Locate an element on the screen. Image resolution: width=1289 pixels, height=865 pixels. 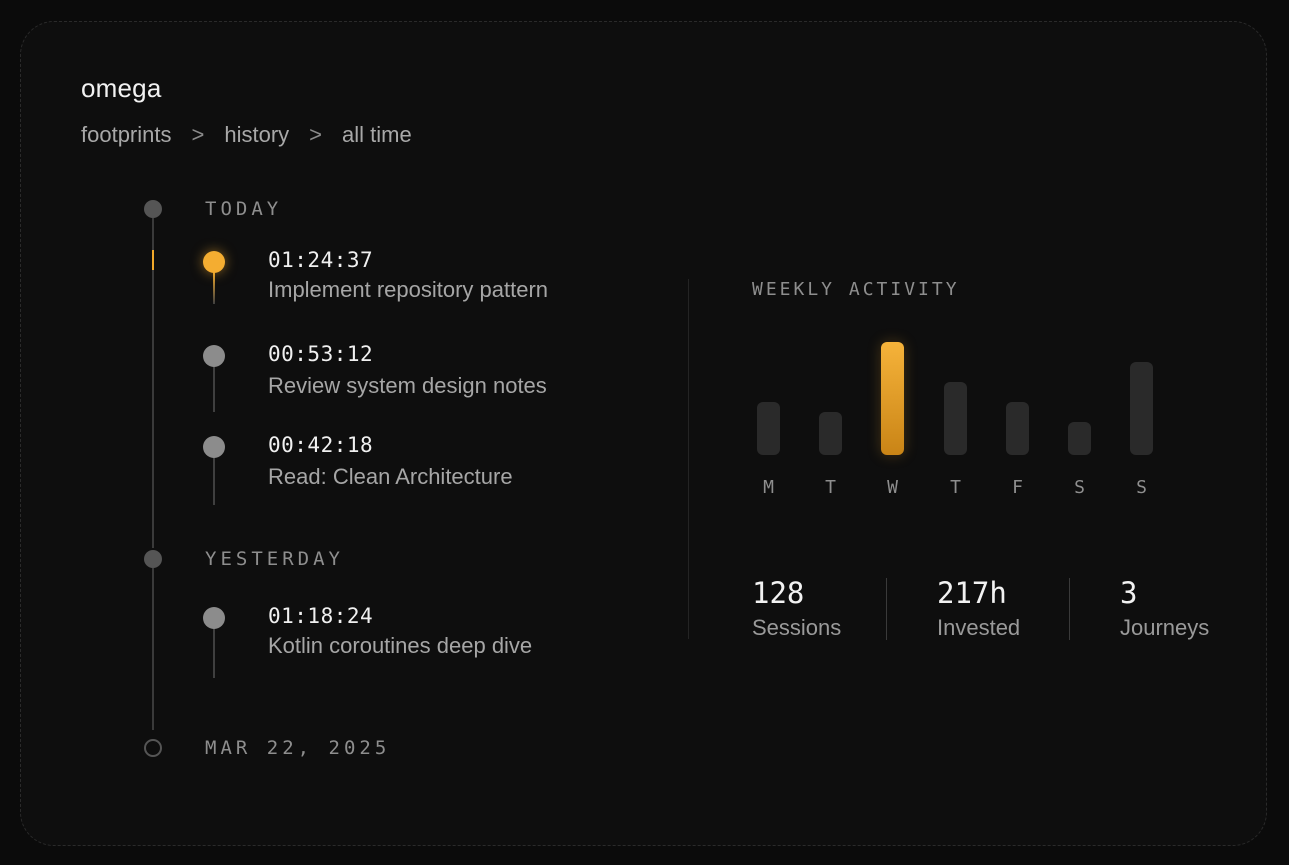
day-label: F is located at coordinates (1017, 487).